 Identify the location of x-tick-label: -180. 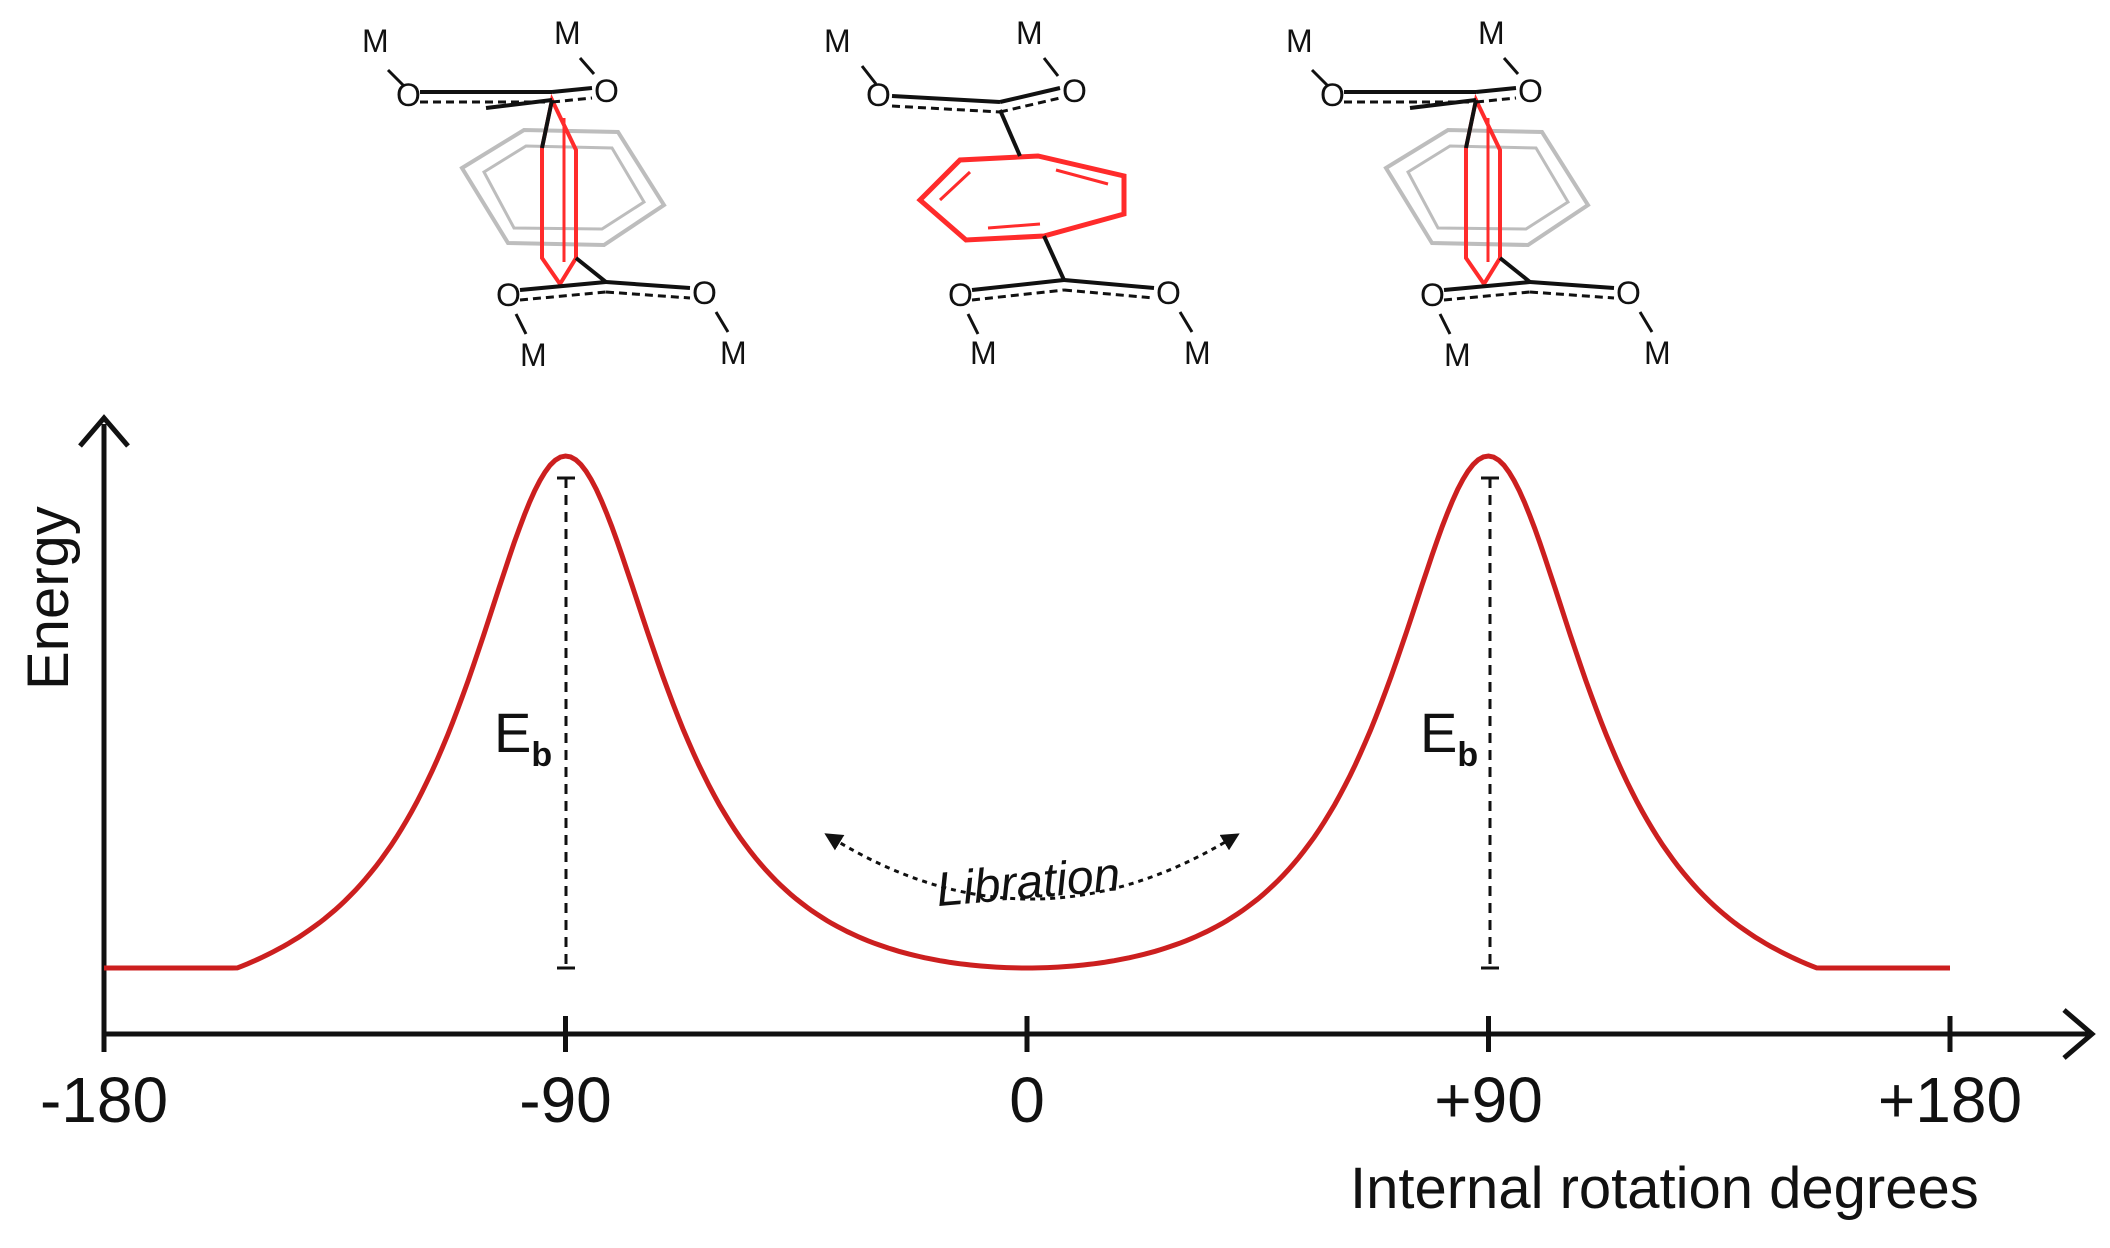
(104, 1100).